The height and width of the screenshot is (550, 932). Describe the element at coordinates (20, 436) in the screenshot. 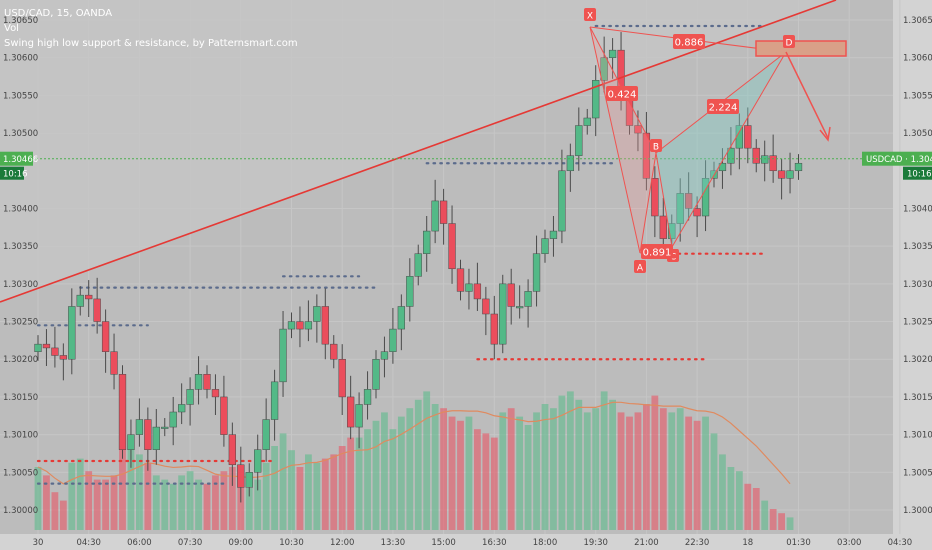

I see `y-tick-label-left: 1.30100` at that location.